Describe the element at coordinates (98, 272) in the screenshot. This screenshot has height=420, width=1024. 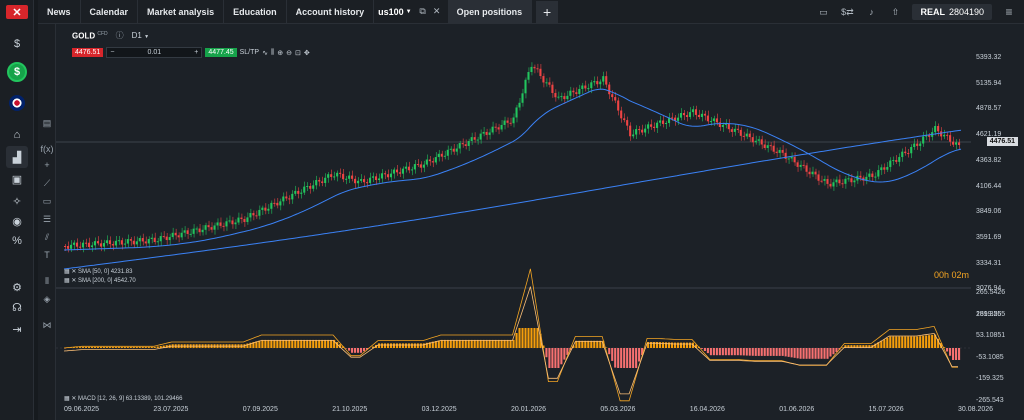
I see `sma50-legend: ▦ ✕ SMA [50, 0] 4231.83` at that location.